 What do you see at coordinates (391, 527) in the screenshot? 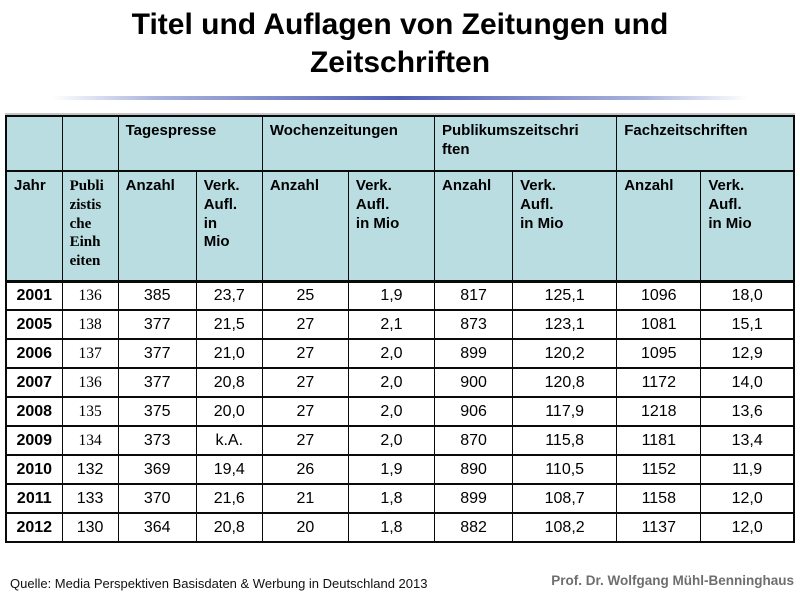
I see `cell-wochenzeitungen-verk: 1,8` at bounding box center [391, 527].